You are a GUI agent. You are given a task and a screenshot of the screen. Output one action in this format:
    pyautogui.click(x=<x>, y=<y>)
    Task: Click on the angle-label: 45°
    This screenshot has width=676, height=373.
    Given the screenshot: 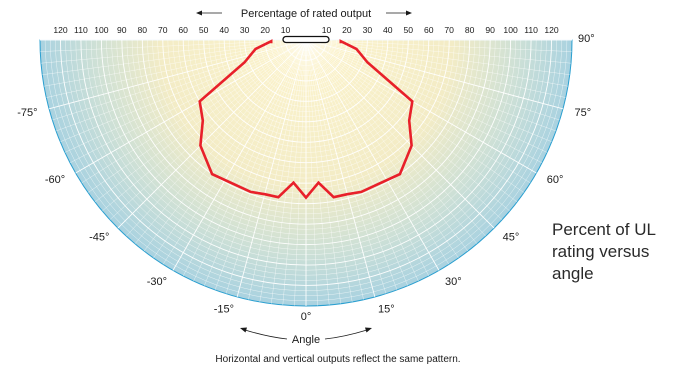 What is the action you would take?
    pyautogui.click(x=511, y=238)
    